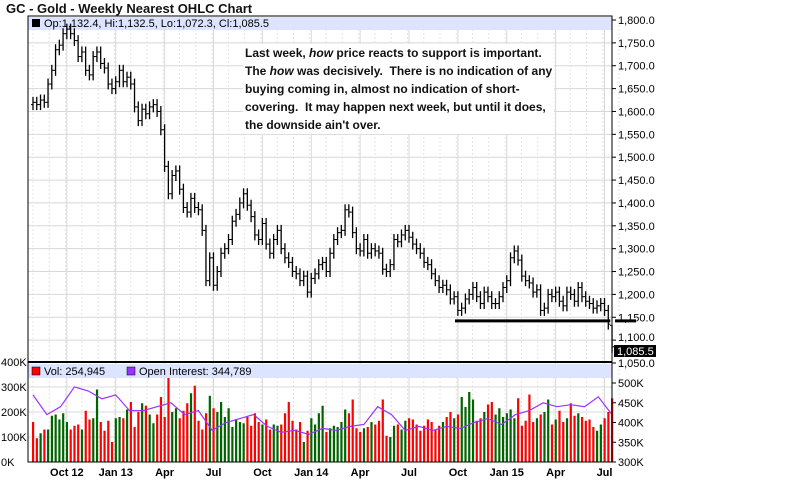 Image resolution: width=800 pixels, height=500 pixels. What do you see at coordinates (636, 181) in the screenshot?
I see `price-tick-label: 1,450.0` at bounding box center [636, 181].